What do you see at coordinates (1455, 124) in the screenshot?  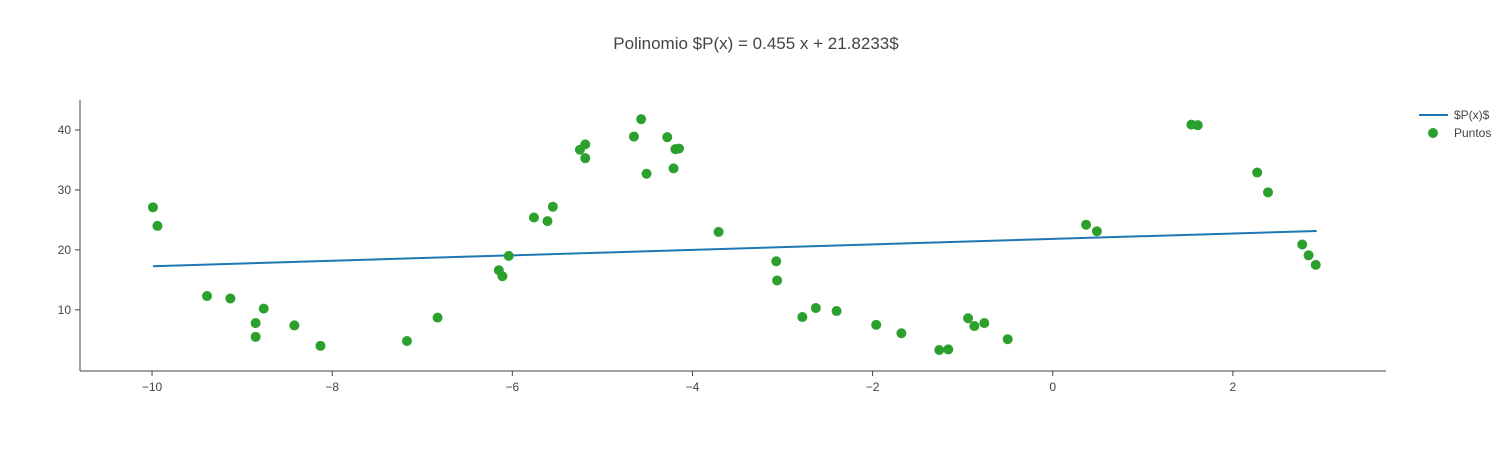 I see `legend: $P(x)$ Puntos` at bounding box center [1455, 124].